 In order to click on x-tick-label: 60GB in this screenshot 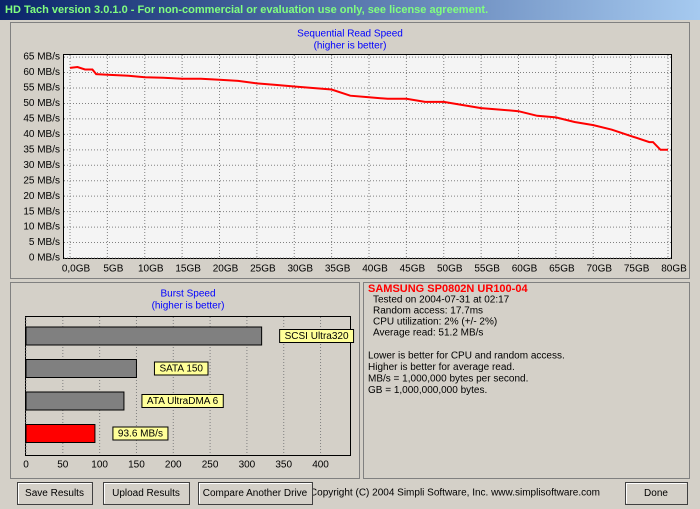, I will do `click(525, 269)`.